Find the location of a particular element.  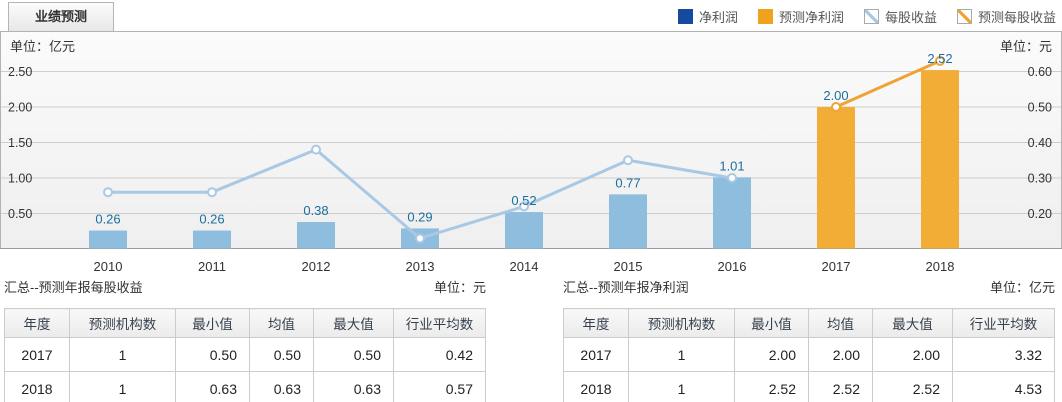

eps-table-header: 汇总--预测年报每股收益 单位：元 is located at coordinates (245, 288).